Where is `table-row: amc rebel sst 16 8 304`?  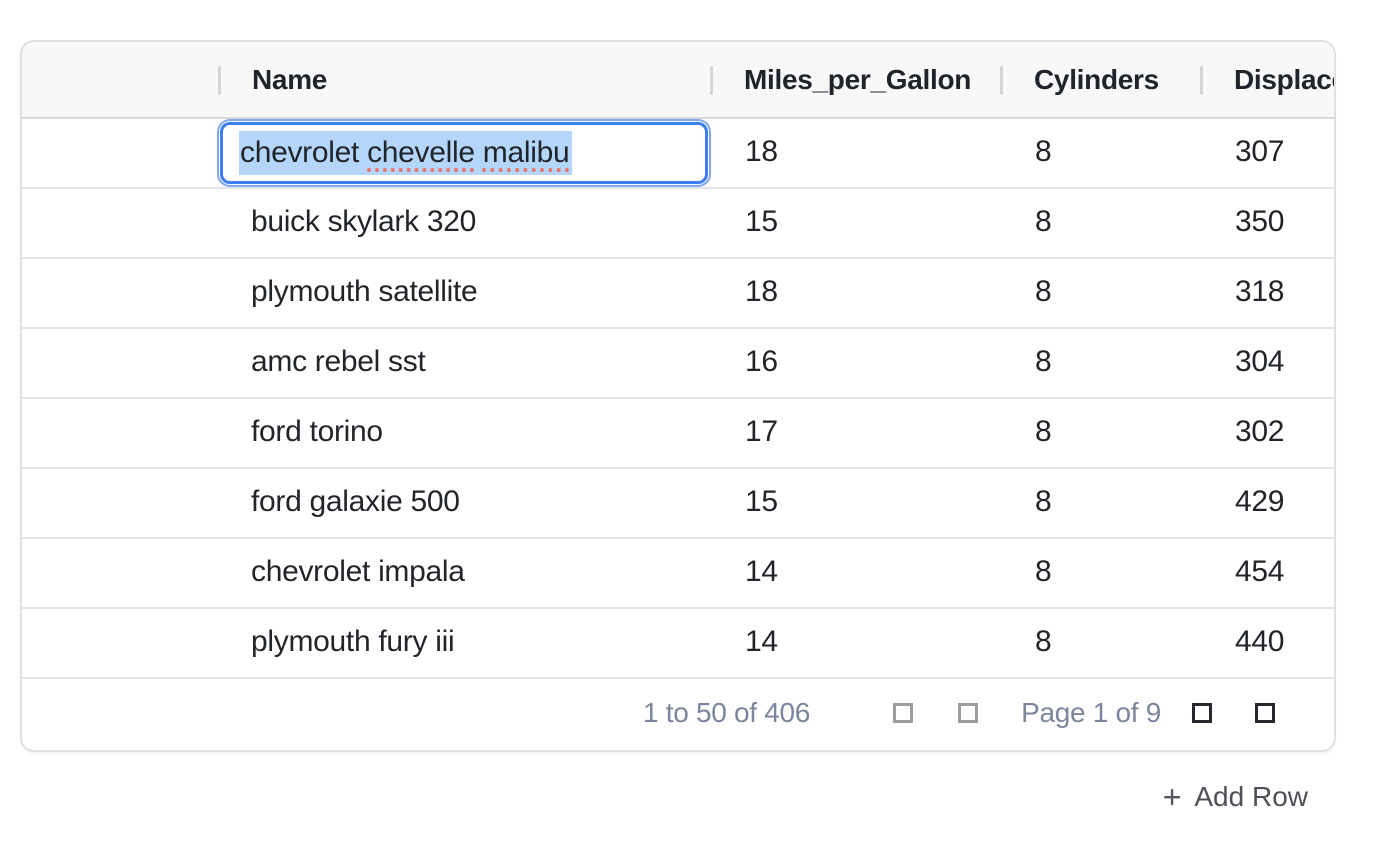
table-row: amc rebel sst 16 8 304 is located at coordinates (678, 364).